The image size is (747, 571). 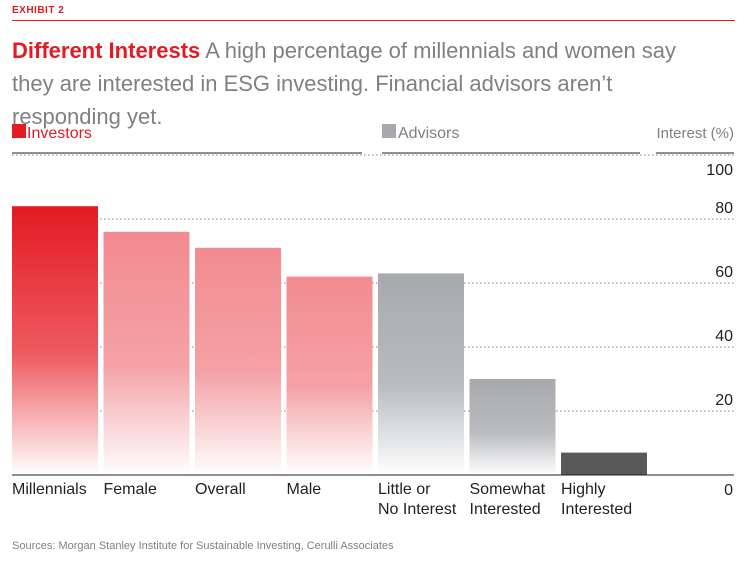 I want to click on y-tick-label: 0, so click(x=728, y=490).